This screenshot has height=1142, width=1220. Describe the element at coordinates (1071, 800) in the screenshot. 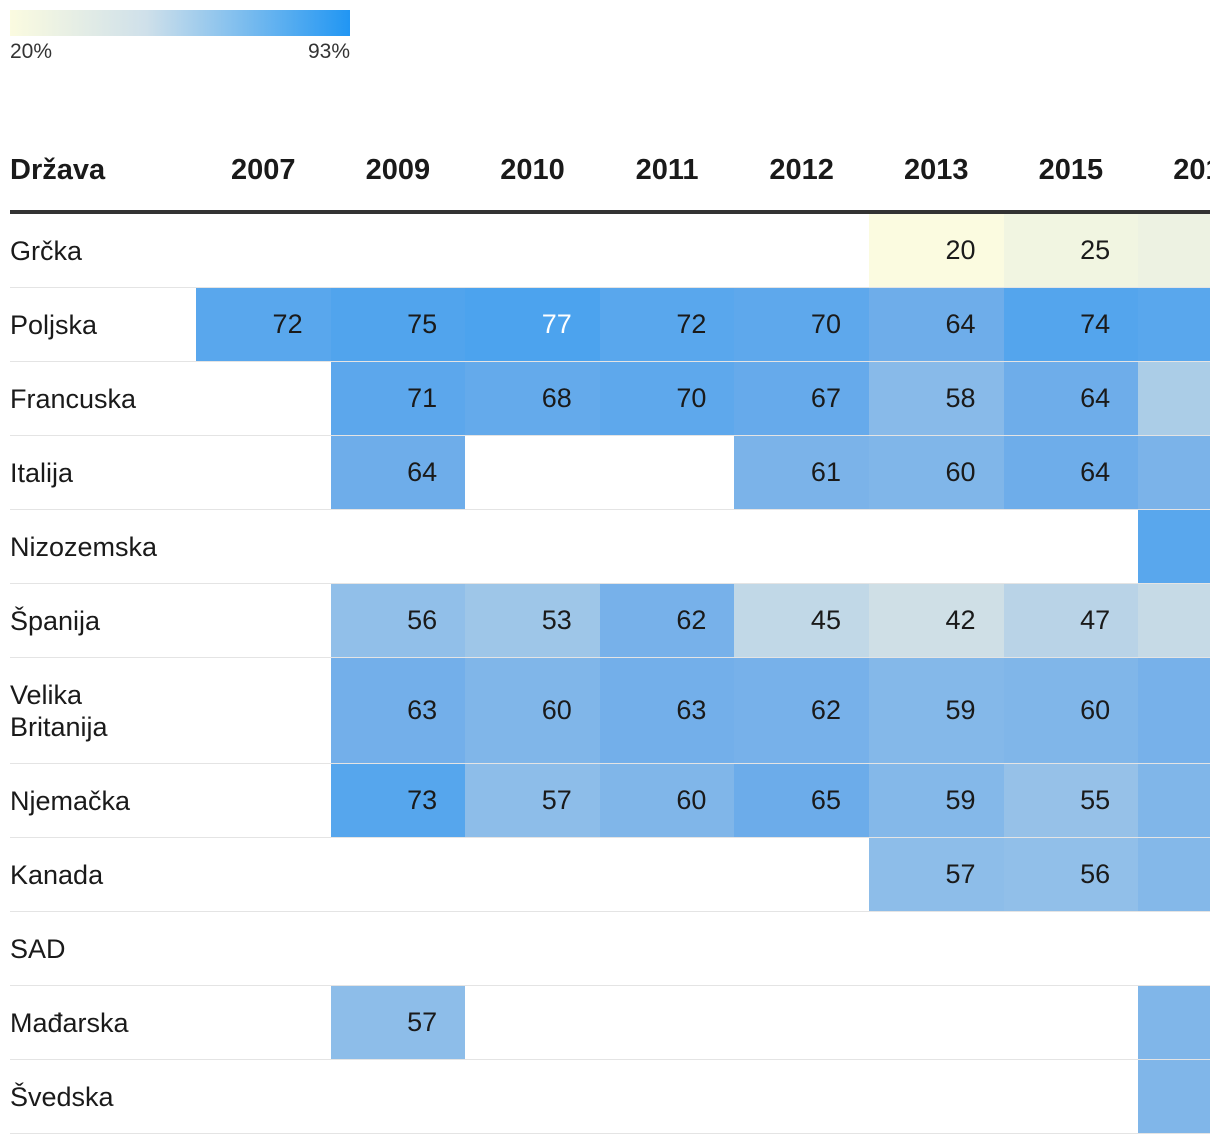

I see `heatmap-cell: 55` at that location.